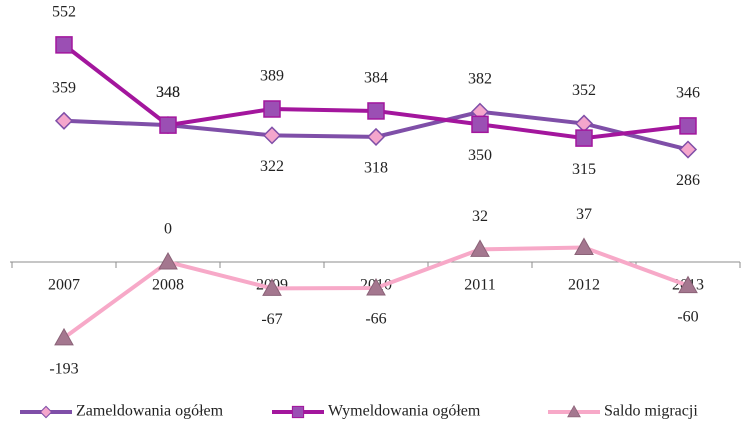 The width and height of the screenshot is (742, 430). I want to click on data-label: 346, so click(688, 93).